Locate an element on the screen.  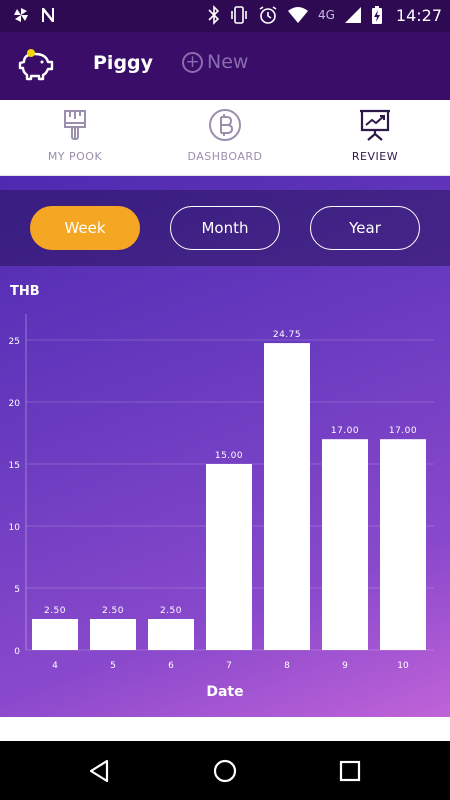
tab-dashboard: DASHBOARD is located at coordinates (225, 138).